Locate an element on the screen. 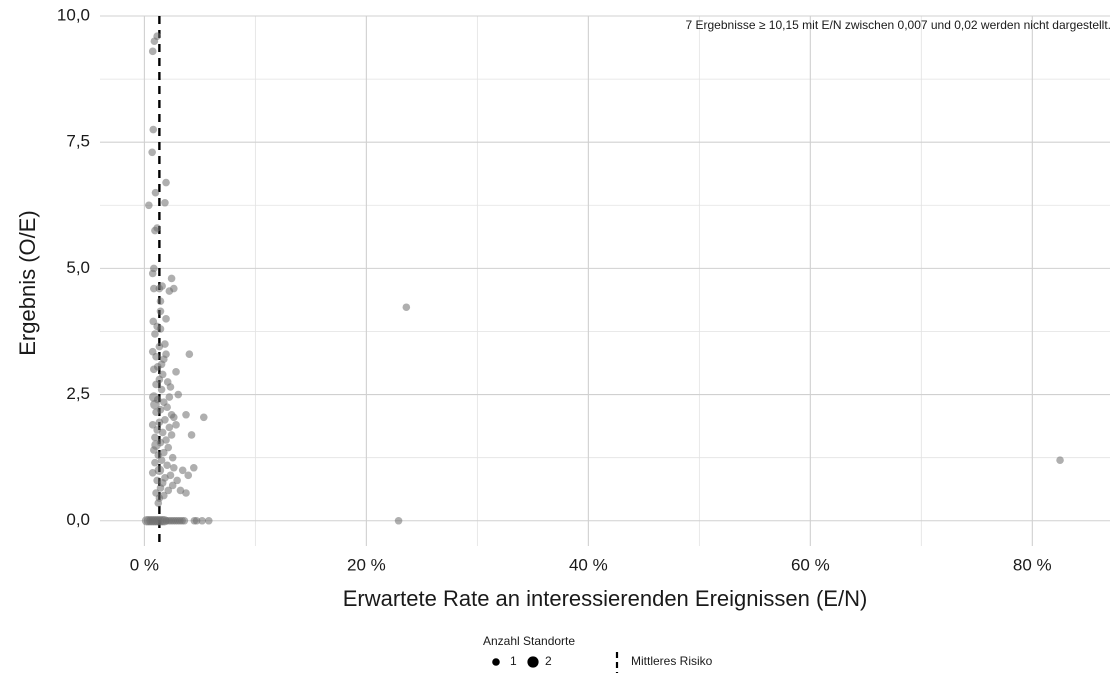 Image resolution: width=1112 pixels, height=678 pixels. legend-line-label: Mittleres Risiko is located at coordinates (672, 661).